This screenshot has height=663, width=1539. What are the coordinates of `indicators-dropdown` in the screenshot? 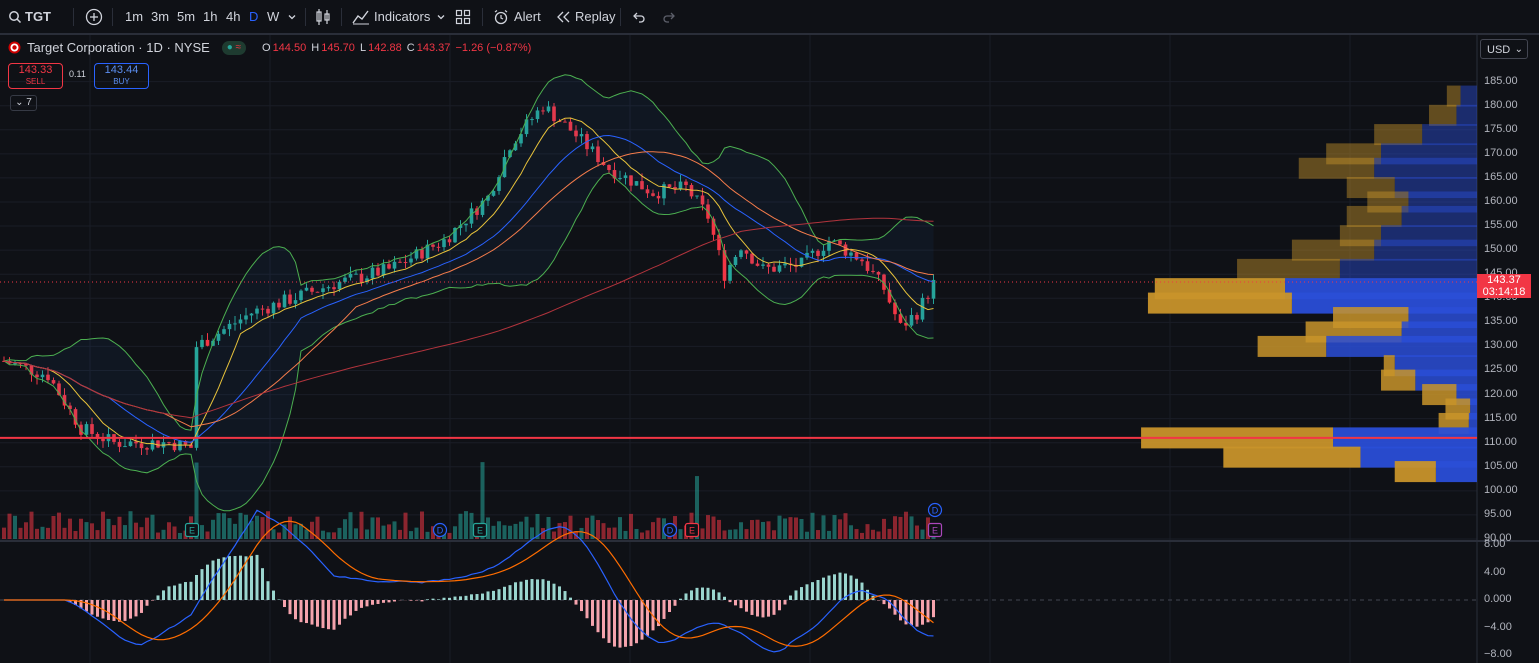 It's located at (441, 16).